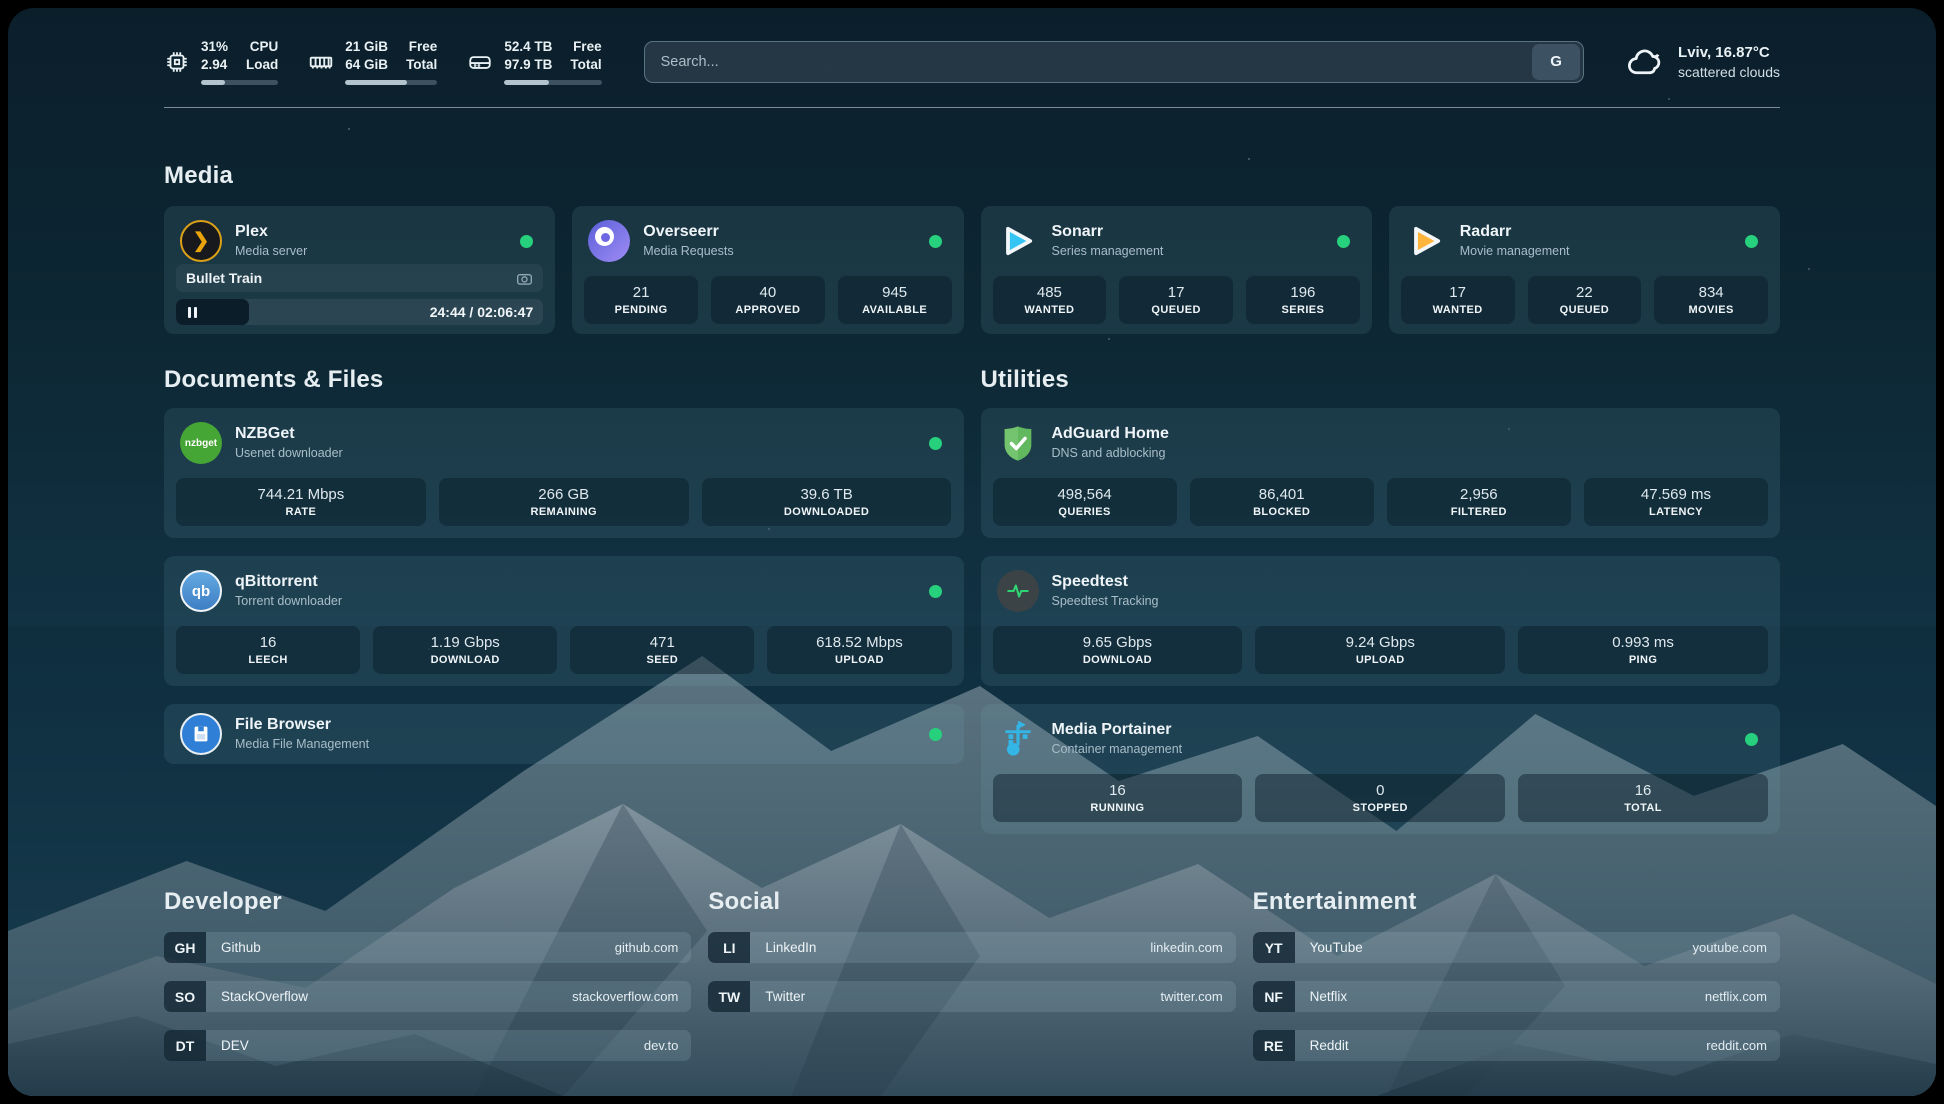 This screenshot has height=1104, width=1944. Describe the element at coordinates (391, 82) in the screenshot. I see `memory-progress-bar` at that location.